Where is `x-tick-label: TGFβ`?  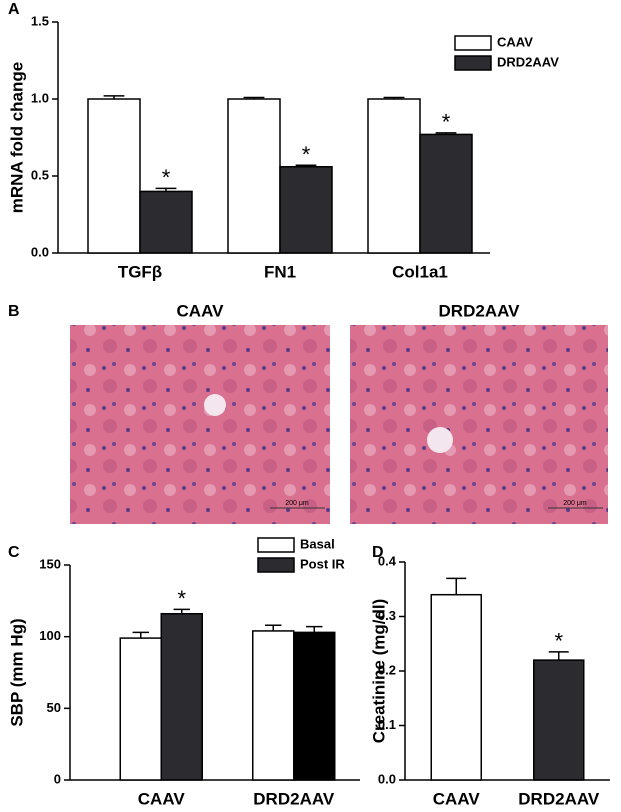 x-tick-label: TGFβ is located at coordinates (140, 271).